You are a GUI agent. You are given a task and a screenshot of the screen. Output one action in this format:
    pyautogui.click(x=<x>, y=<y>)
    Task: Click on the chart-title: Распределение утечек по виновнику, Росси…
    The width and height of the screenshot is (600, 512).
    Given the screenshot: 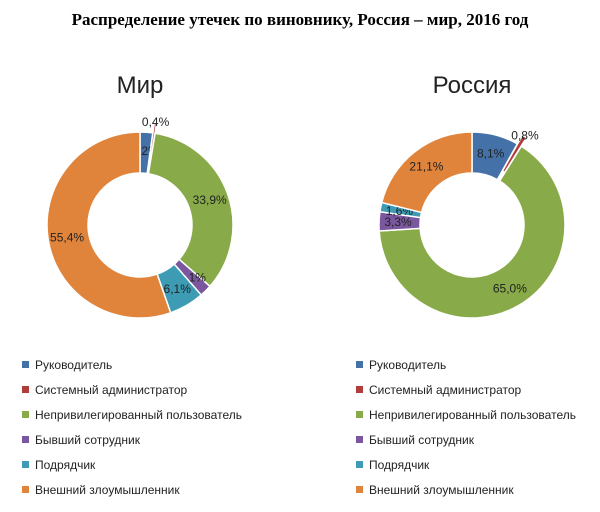 What is the action you would take?
    pyautogui.click(x=300, y=19)
    